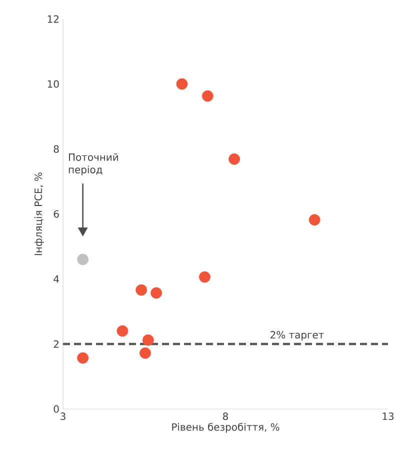 This screenshot has height=463, width=401. I want to click on y-tick-label: 2, so click(56, 344).